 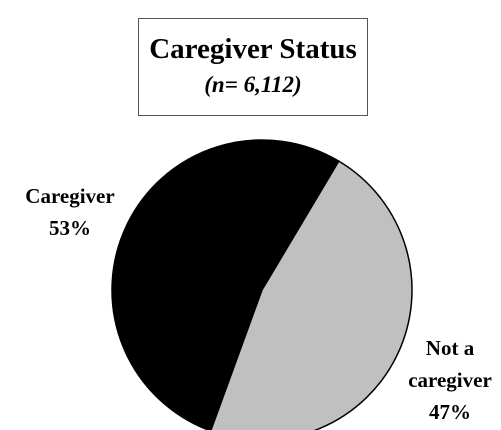 What do you see at coordinates (253, 49) in the screenshot?
I see `chart-title: Caregiver Status` at bounding box center [253, 49].